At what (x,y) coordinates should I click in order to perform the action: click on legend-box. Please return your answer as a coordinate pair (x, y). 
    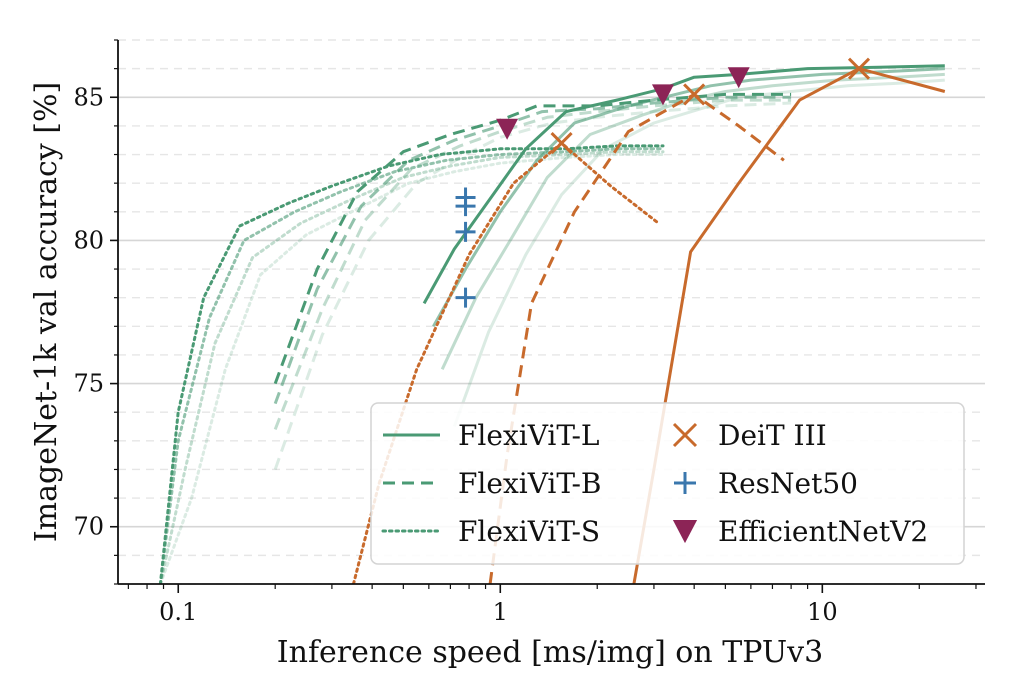
    Looking at the image, I should click on (667, 483).